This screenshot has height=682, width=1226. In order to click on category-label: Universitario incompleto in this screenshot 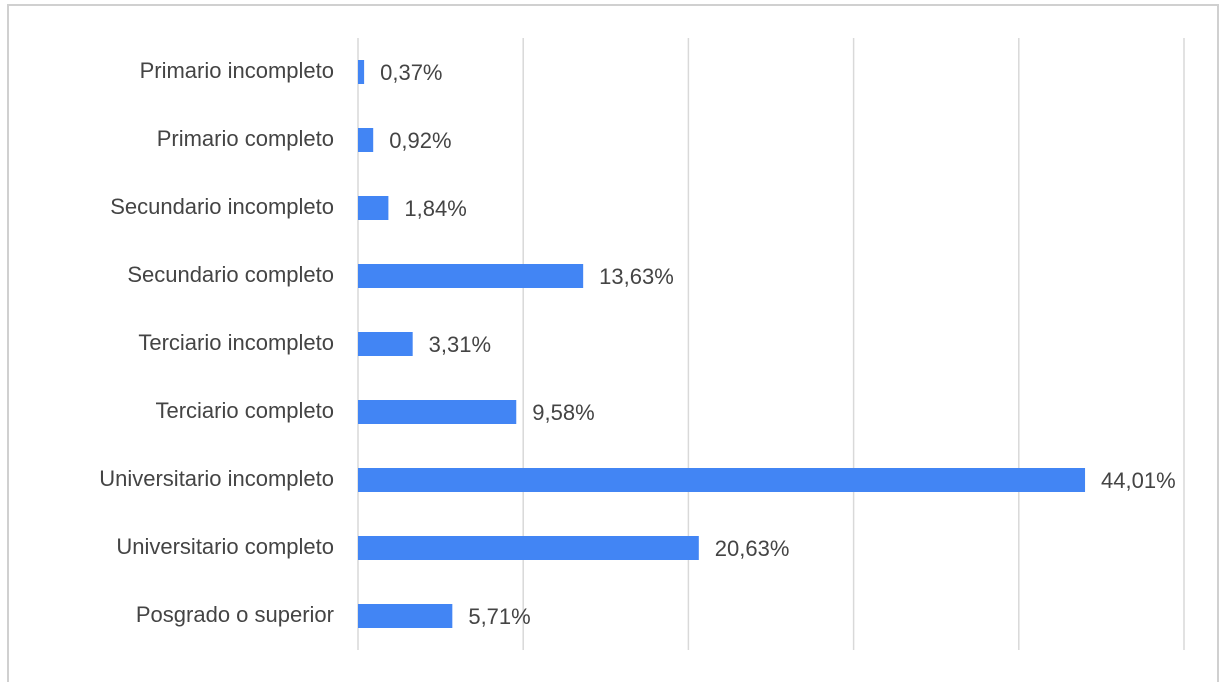, I will do `click(216, 478)`.